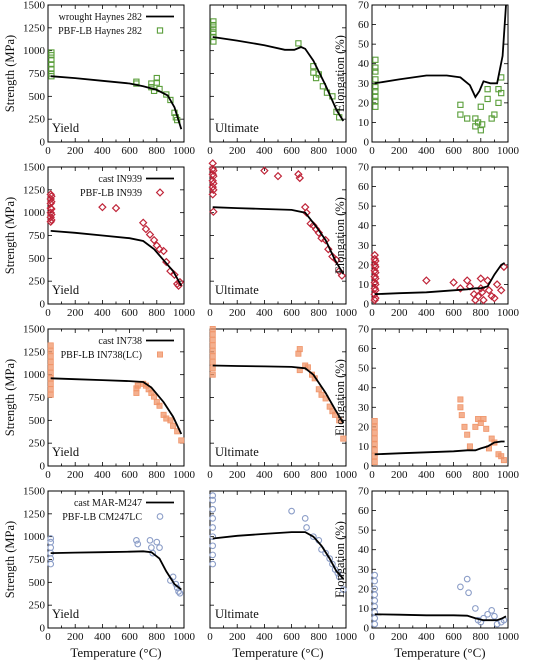  I want to click on y-tick-label: 40, so click(364, 388).